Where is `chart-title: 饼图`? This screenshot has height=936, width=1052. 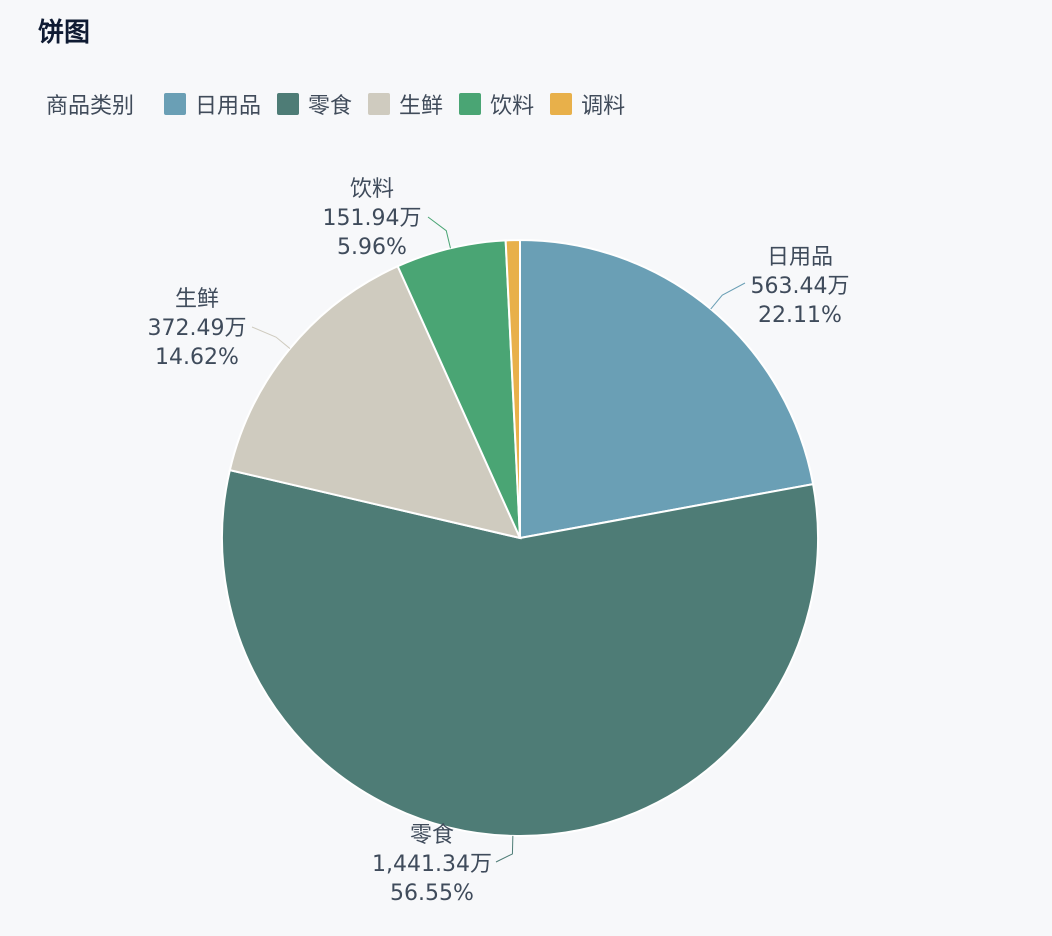 chart-title: 饼图 is located at coordinates (64, 33).